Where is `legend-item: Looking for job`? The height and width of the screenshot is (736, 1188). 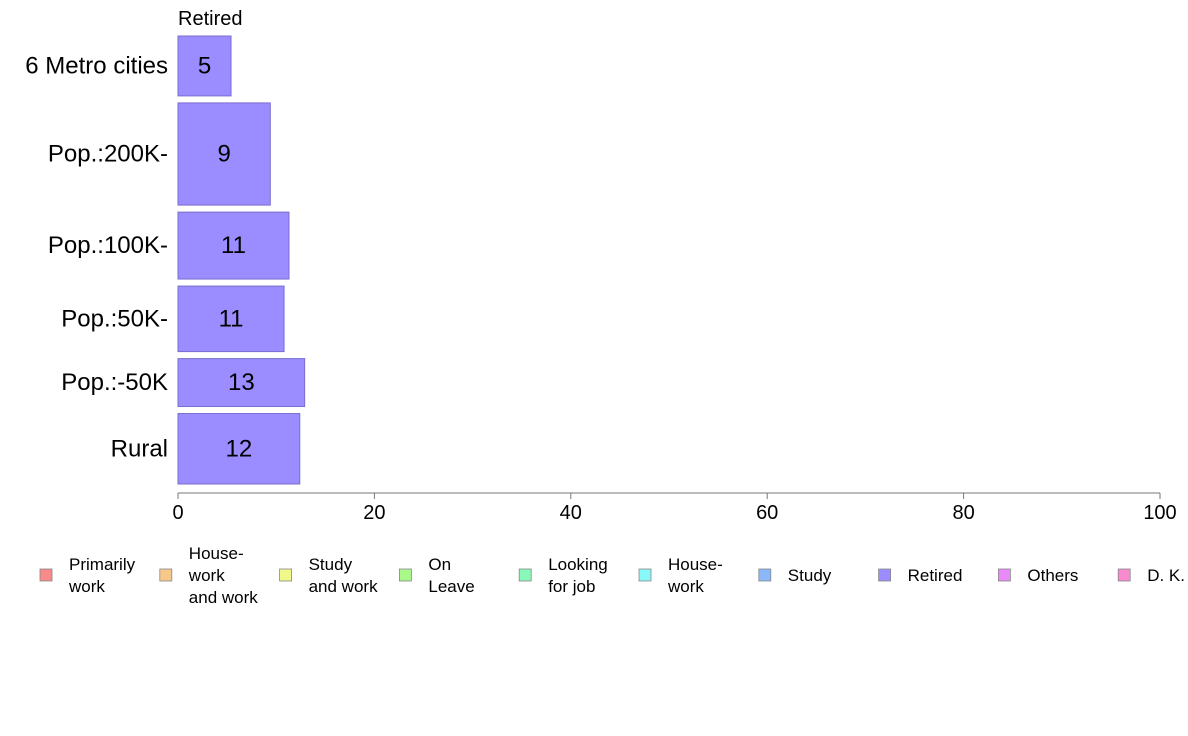 legend-item: Looking for job is located at coordinates (563, 575).